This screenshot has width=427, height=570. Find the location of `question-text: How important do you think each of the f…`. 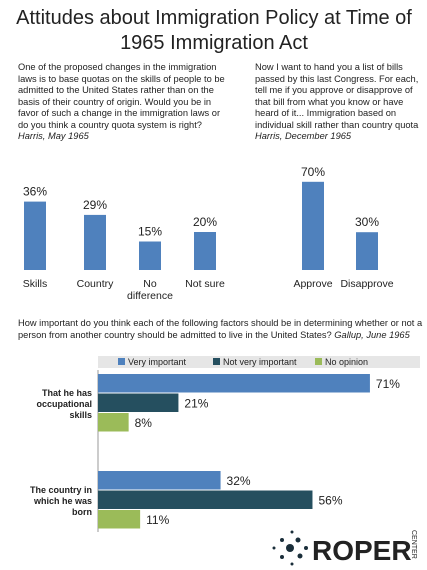

question-text: How important do you think each of the f… is located at coordinates (220, 329).